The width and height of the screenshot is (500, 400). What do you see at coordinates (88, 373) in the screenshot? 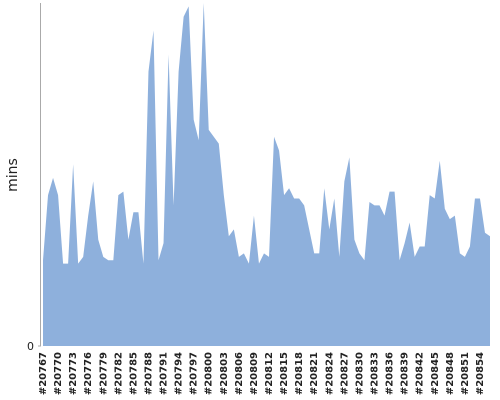
I see `x-tick-label: #20776` at bounding box center [88, 373].